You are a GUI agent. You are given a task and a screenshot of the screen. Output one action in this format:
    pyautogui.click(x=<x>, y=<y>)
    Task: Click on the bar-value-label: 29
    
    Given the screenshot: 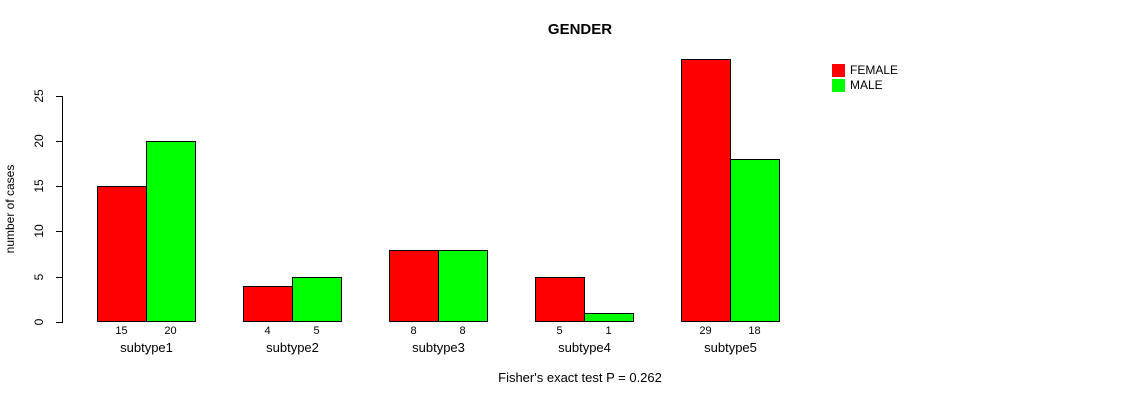 What is the action you would take?
    pyautogui.click(x=705, y=331)
    